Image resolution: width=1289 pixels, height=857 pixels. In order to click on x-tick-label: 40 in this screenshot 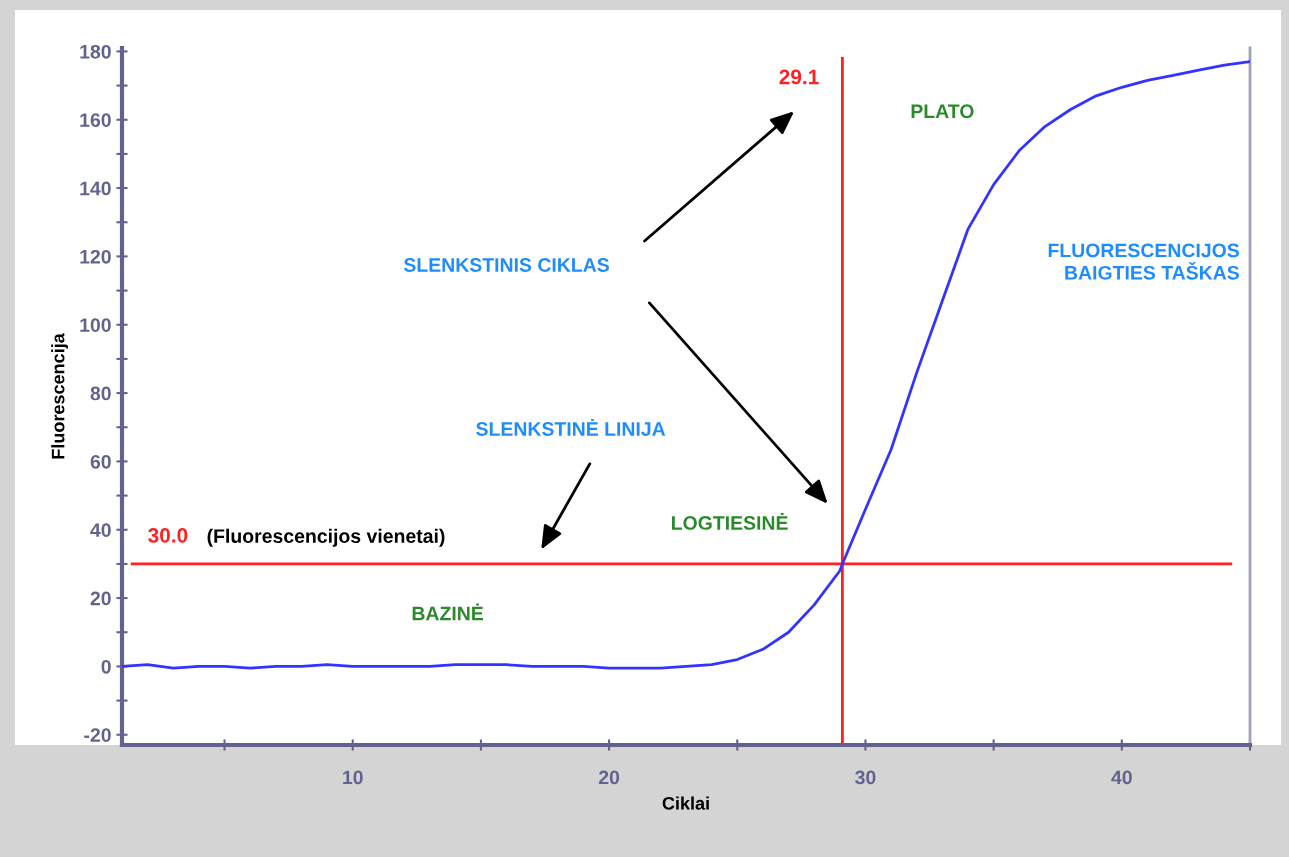, I will do `click(1121, 777)`.